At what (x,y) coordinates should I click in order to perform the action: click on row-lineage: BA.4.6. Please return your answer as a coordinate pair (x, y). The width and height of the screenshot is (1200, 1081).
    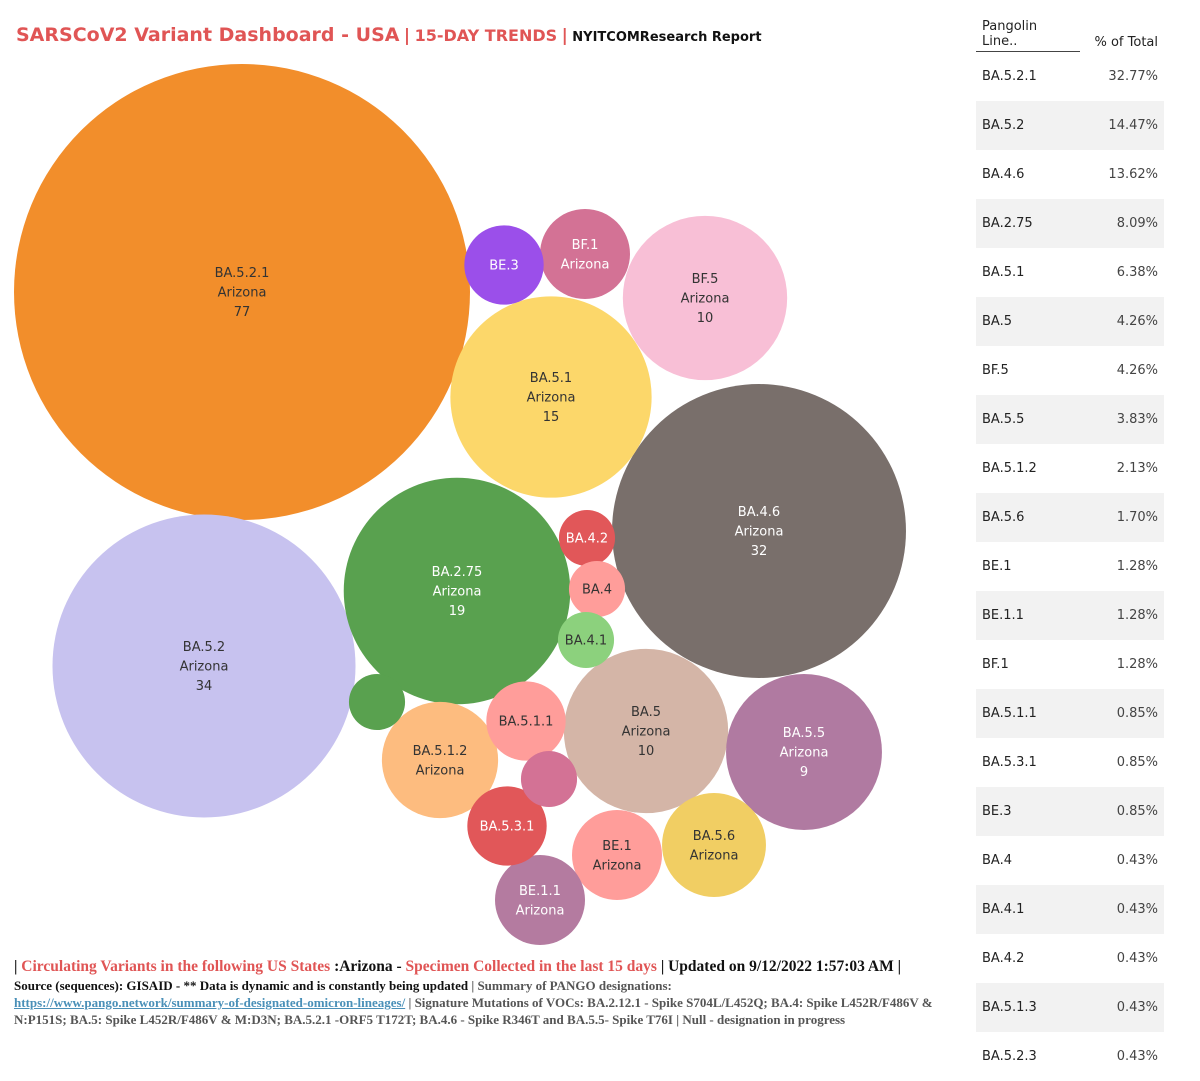
    Looking at the image, I should click on (1003, 174).